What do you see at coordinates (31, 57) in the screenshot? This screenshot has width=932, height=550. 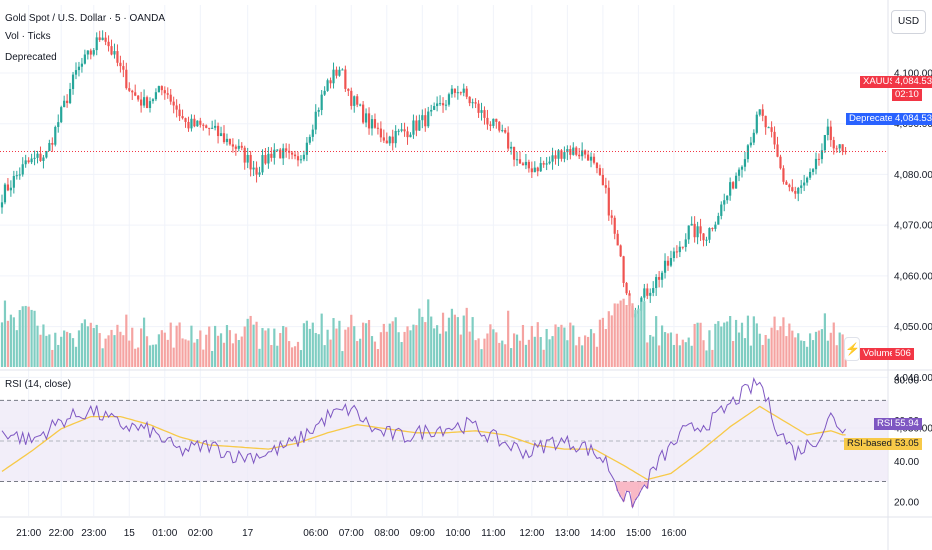 I see `deprecated-indicator-legend: Deprecated` at bounding box center [31, 57].